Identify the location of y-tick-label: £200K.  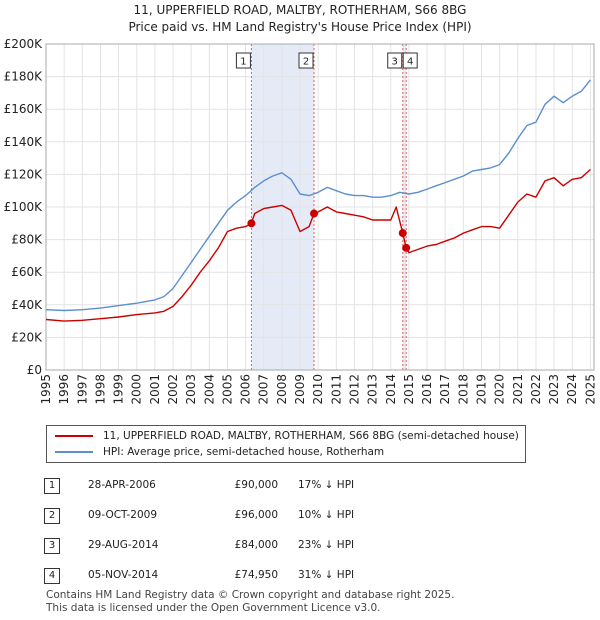
(24, 44).